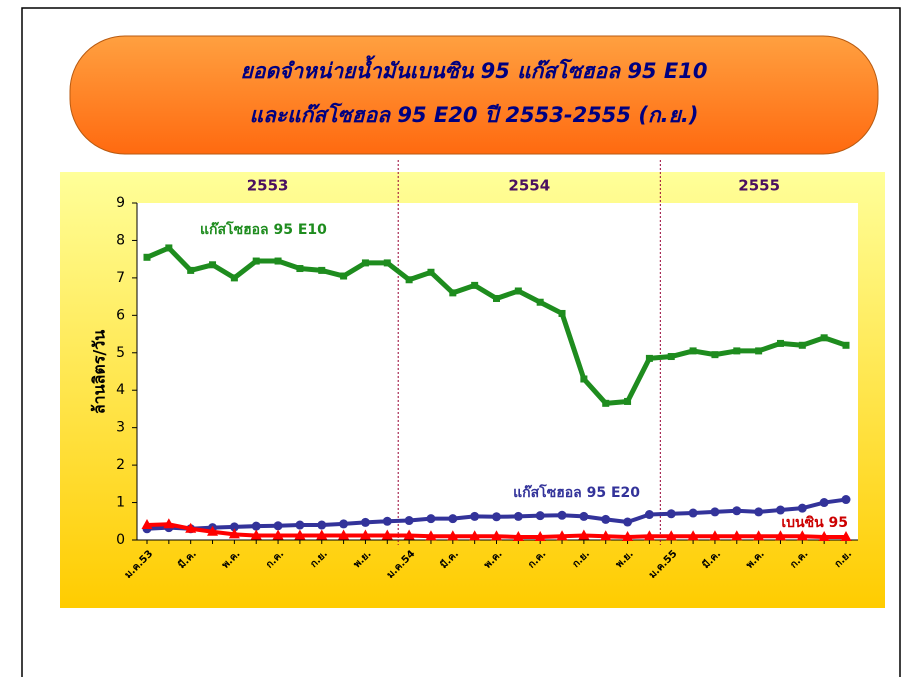  Describe the element at coordinates (120, 353) in the screenshot. I see `y-tick-label: 5` at that location.